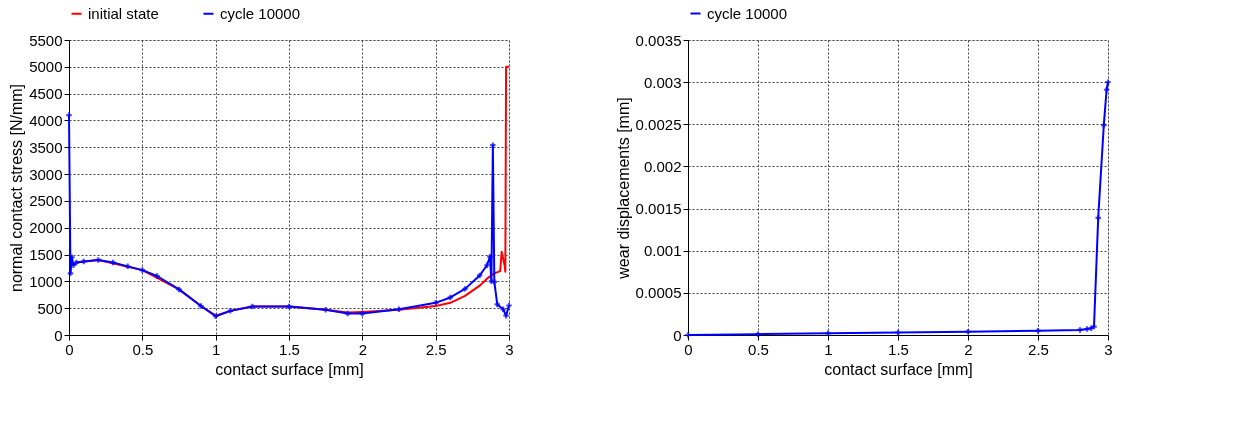 This screenshot has height=425, width=1236. I want to click on y-tick-label: 4500, so click(46, 94).